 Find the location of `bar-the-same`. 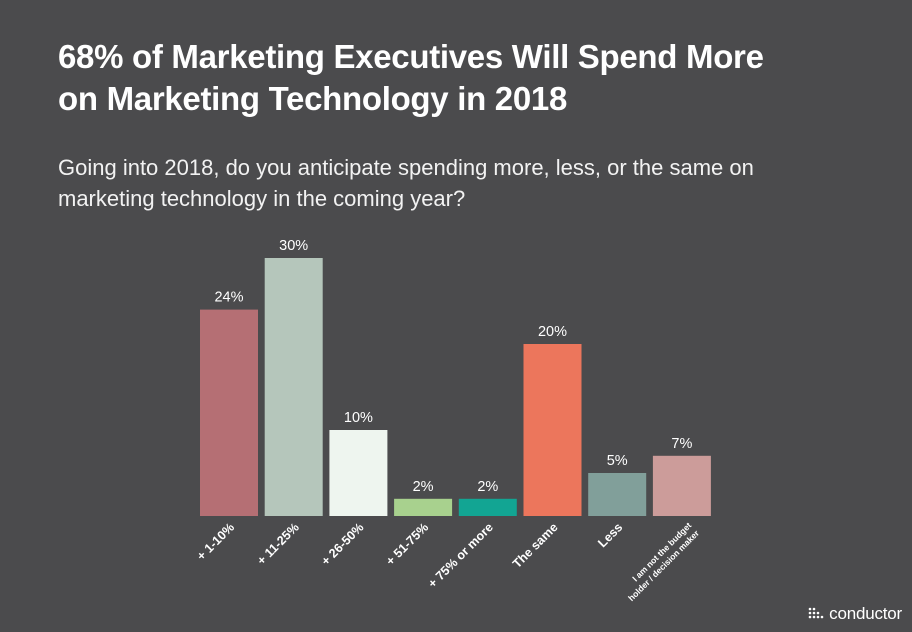

bar-the-same is located at coordinates (552, 430).